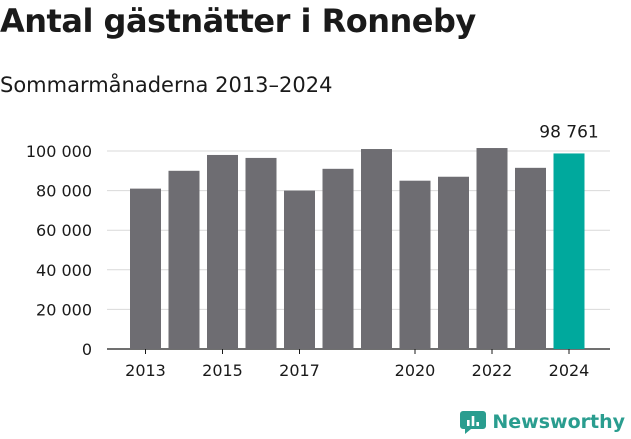 The width and height of the screenshot is (631, 439). Describe the element at coordinates (166, 85) in the screenshot. I see `chart-subtitle: Sommarmånaderna 2013–2024` at that location.